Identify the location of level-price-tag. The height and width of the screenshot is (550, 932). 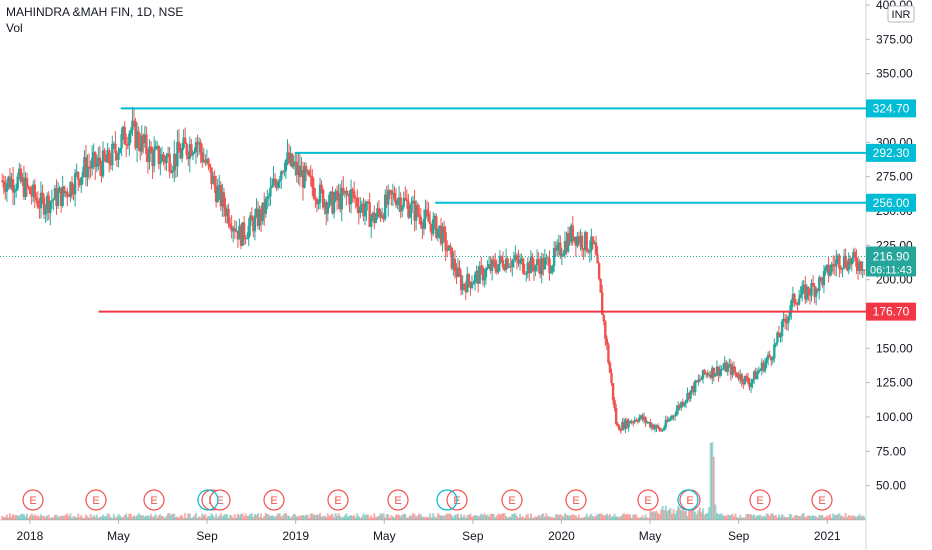
(891, 311).